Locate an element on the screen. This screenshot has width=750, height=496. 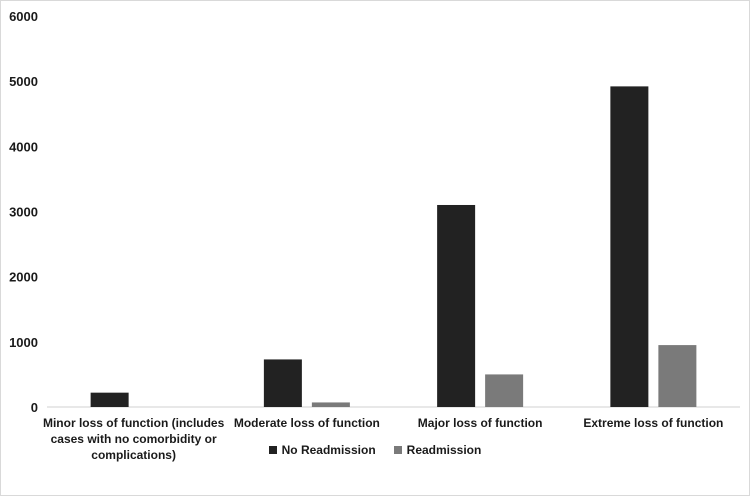
y-tick-label: 1000 is located at coordinates (23, 342).